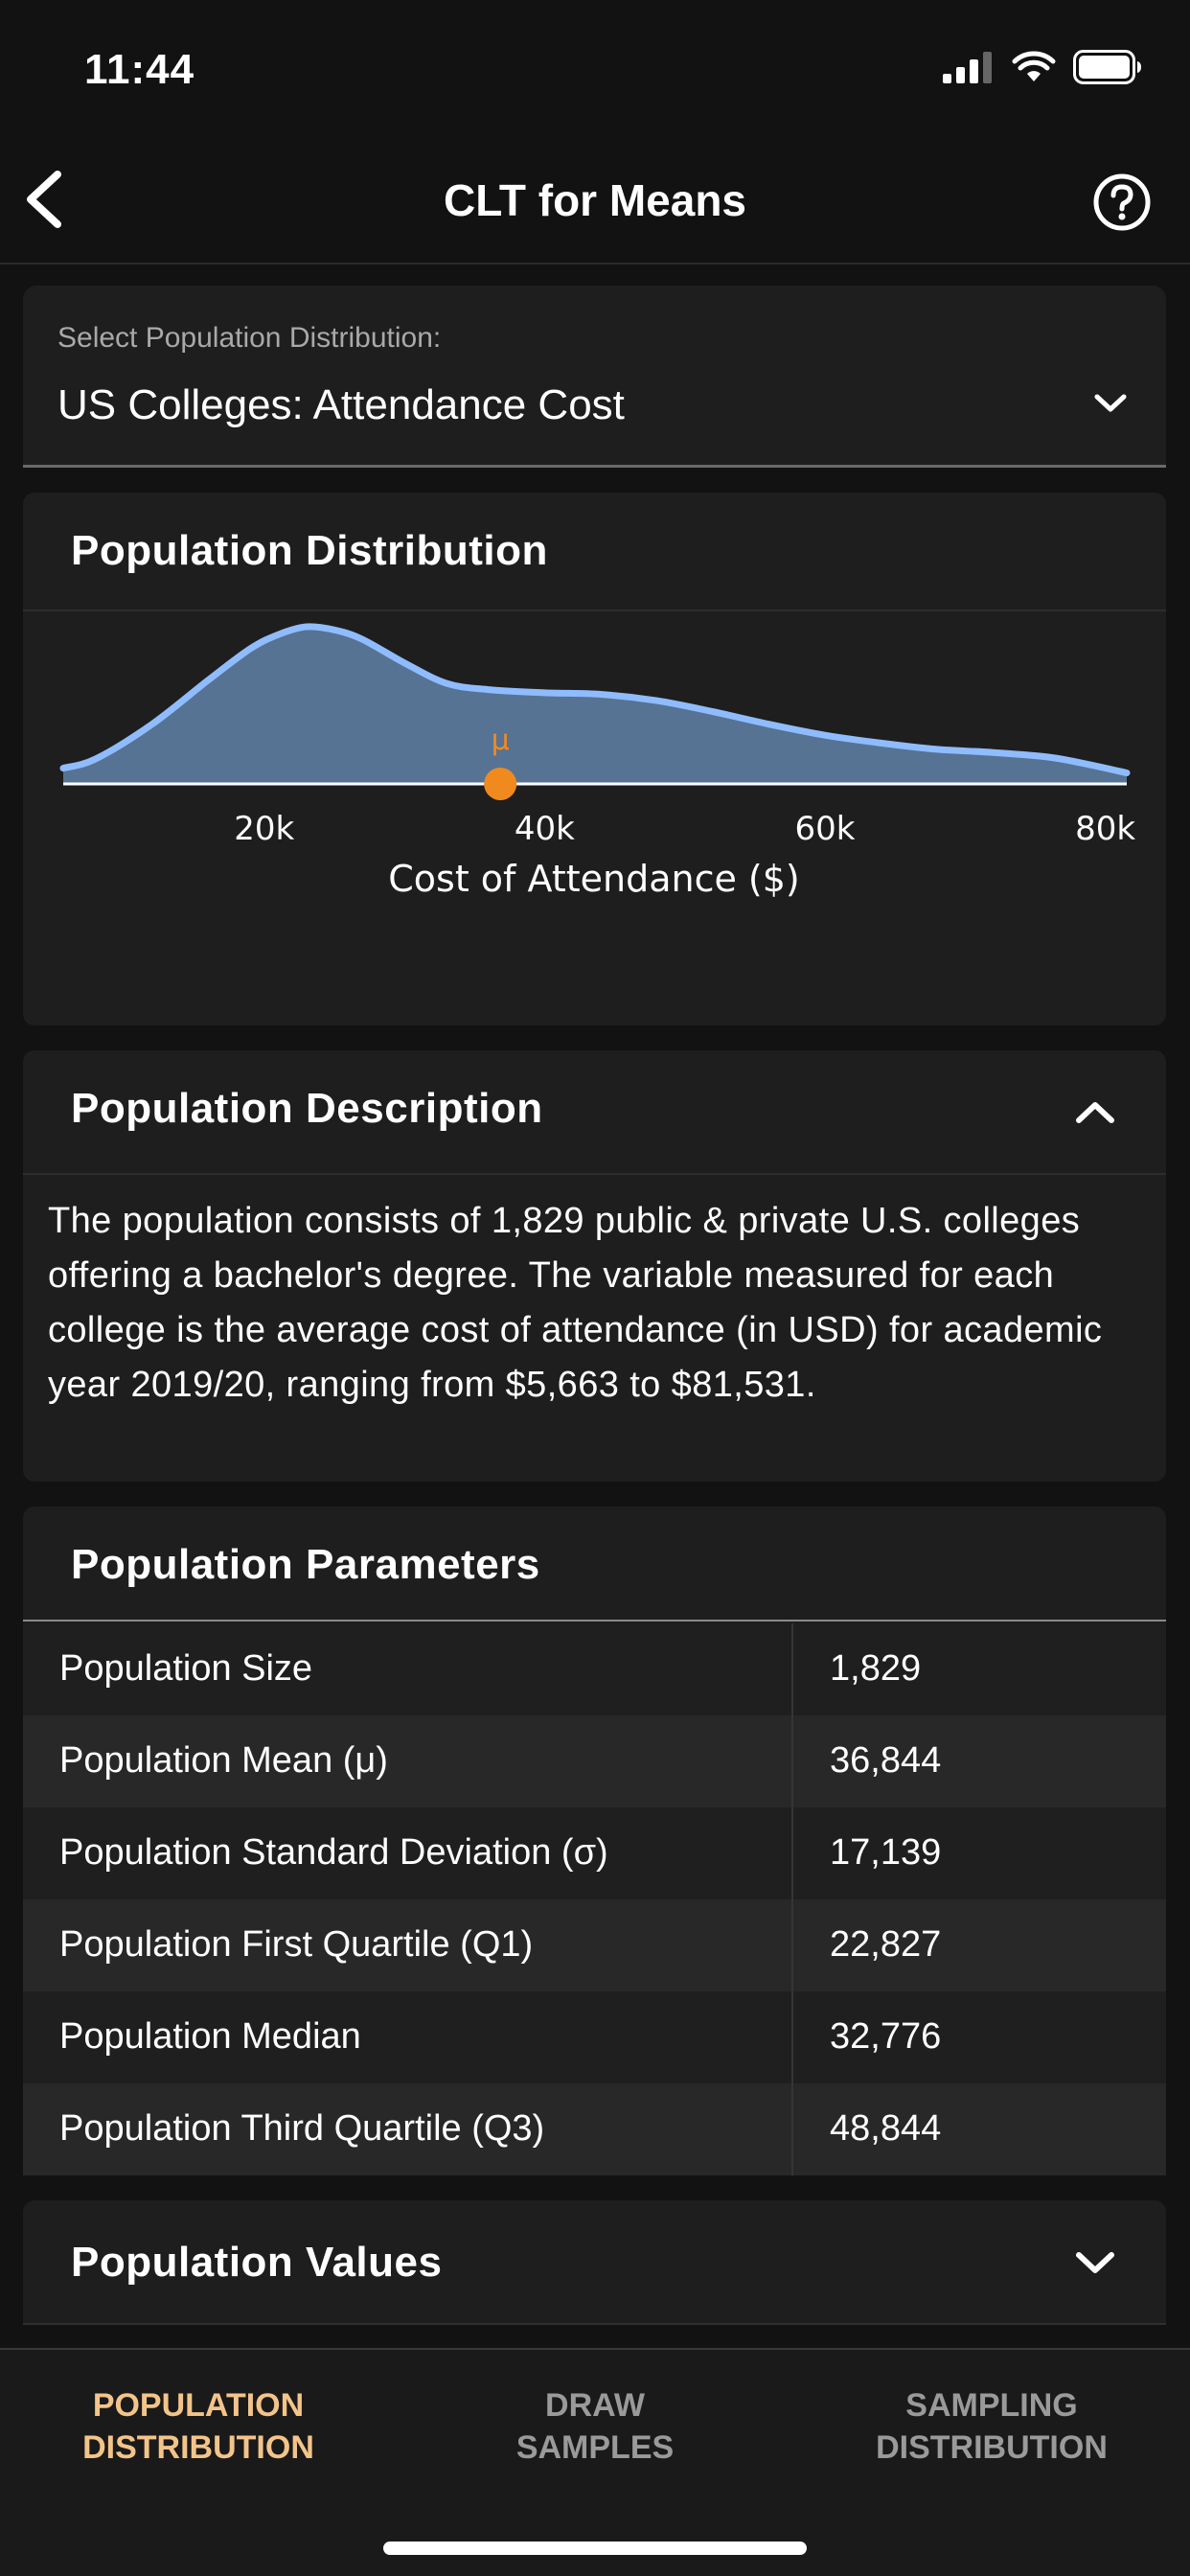  I want to click on parameter-row: Population Third Quartile (Q3) 48,844, so click(594, 2129).